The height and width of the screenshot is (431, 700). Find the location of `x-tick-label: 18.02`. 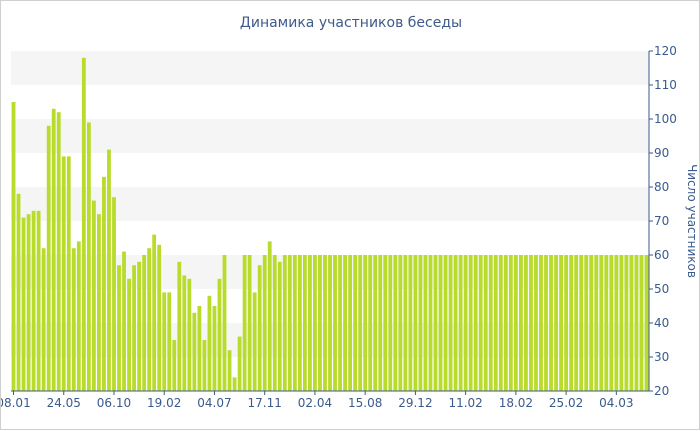

x-tick-label: 18.02 is located at coordinates (516, 403).